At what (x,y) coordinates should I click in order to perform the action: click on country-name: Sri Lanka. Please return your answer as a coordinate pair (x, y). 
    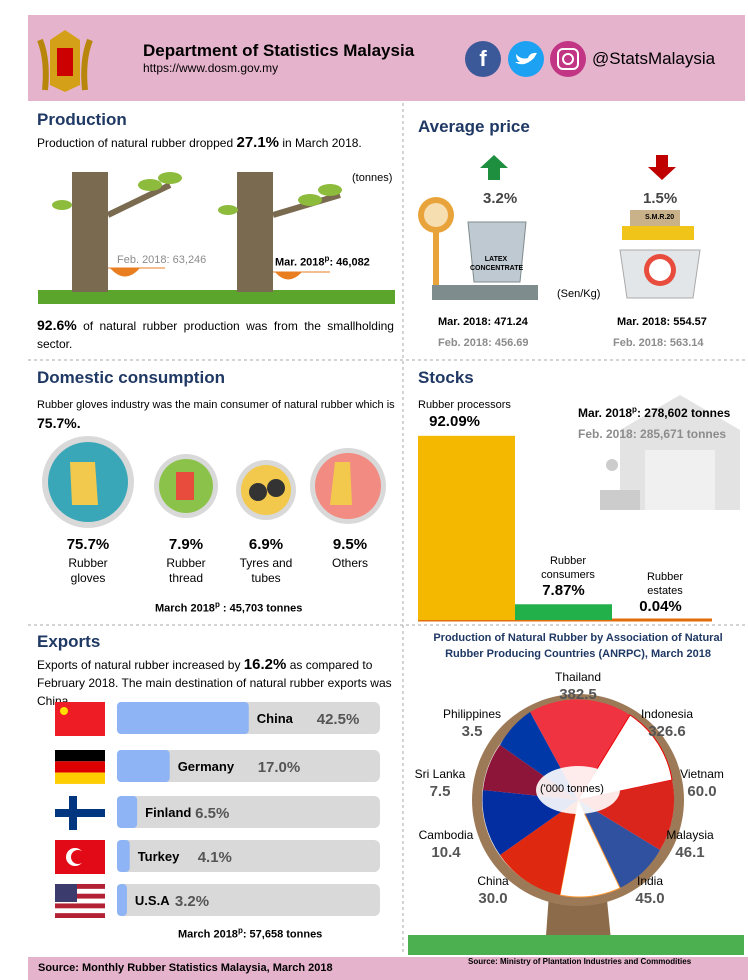
    Looking at the image, I should click on (440, 774).